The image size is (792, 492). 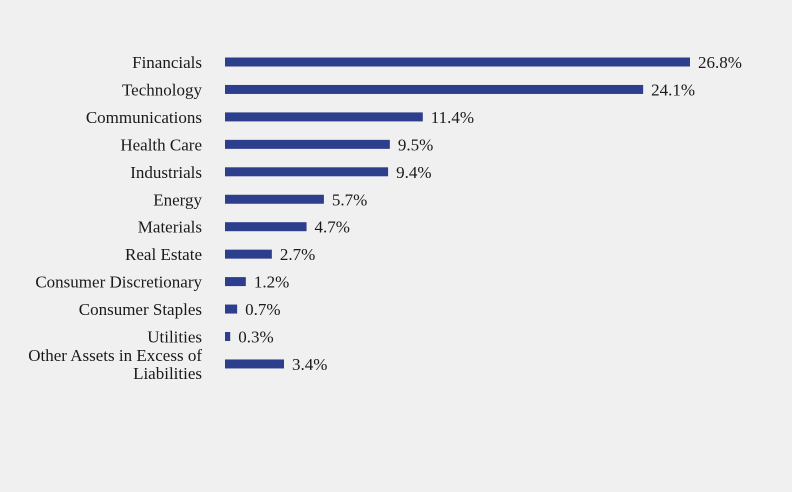 I want to click on category-label-5: Energy, so click(x=177, y=199).